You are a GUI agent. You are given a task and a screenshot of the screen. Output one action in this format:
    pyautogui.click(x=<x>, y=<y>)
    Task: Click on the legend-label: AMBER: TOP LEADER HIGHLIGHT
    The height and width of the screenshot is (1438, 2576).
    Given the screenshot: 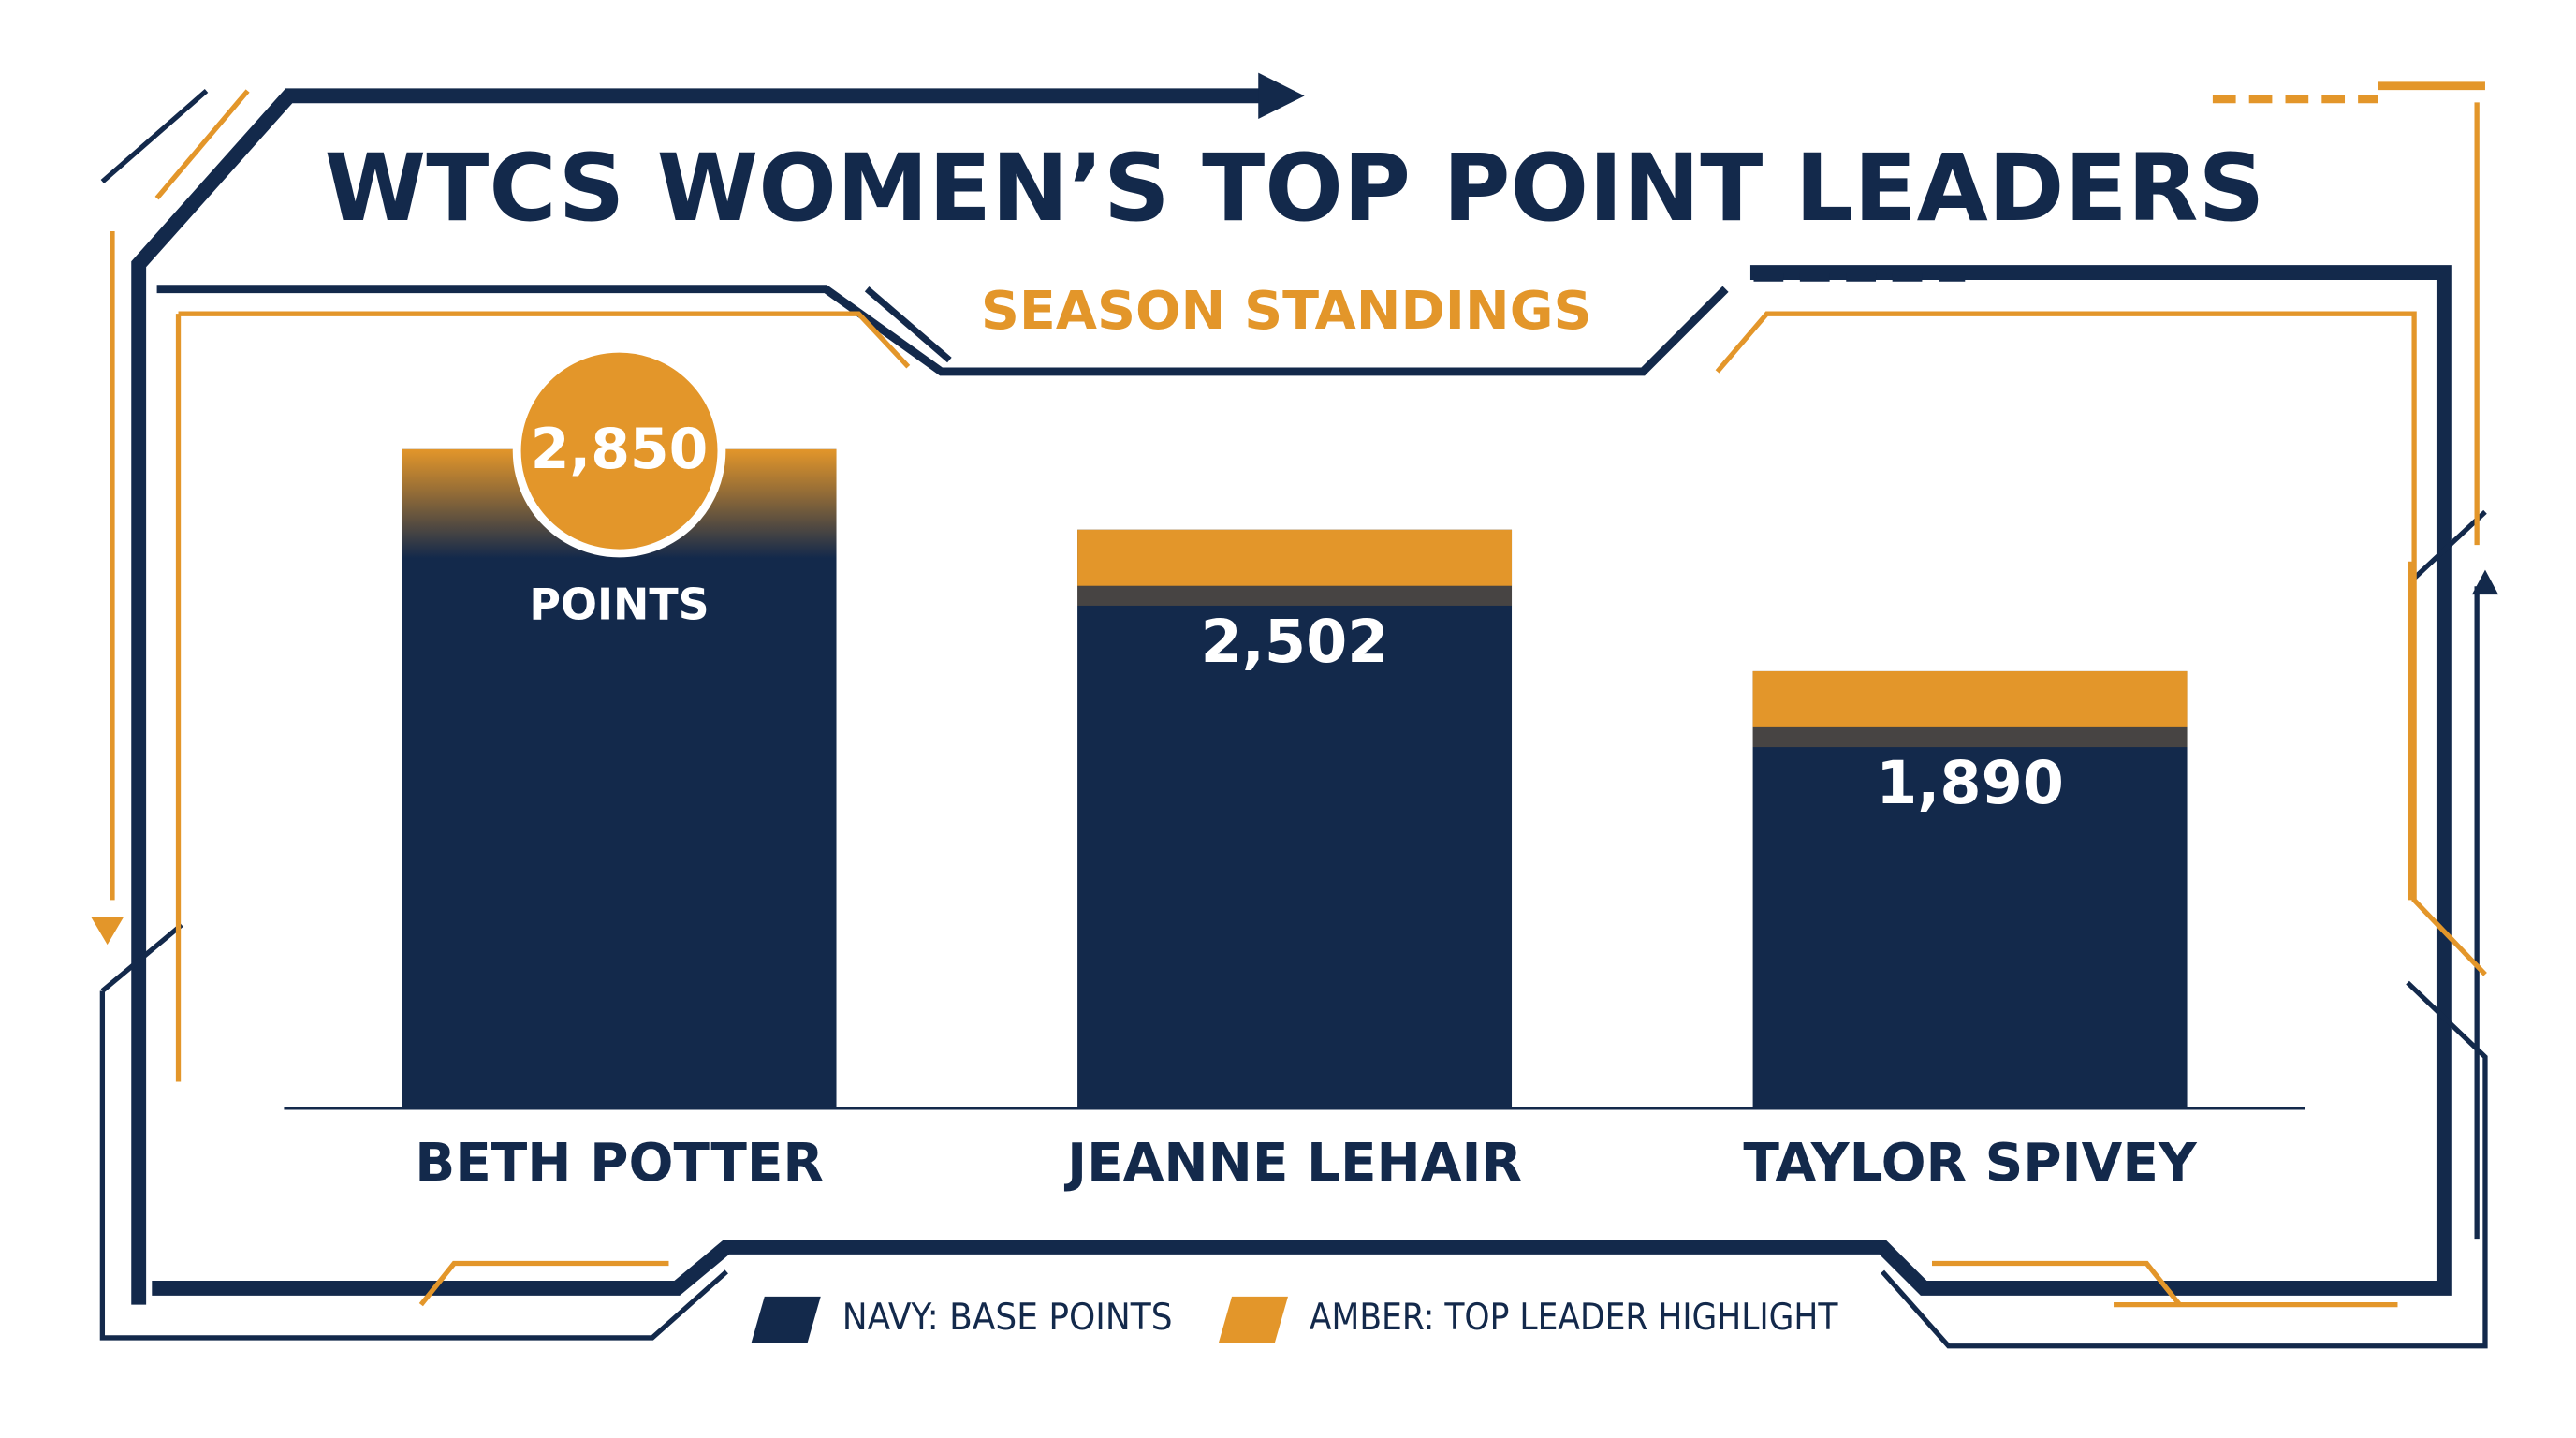 What is the action you would take?
    pyautogui.click(x=1574, y=1318)
    